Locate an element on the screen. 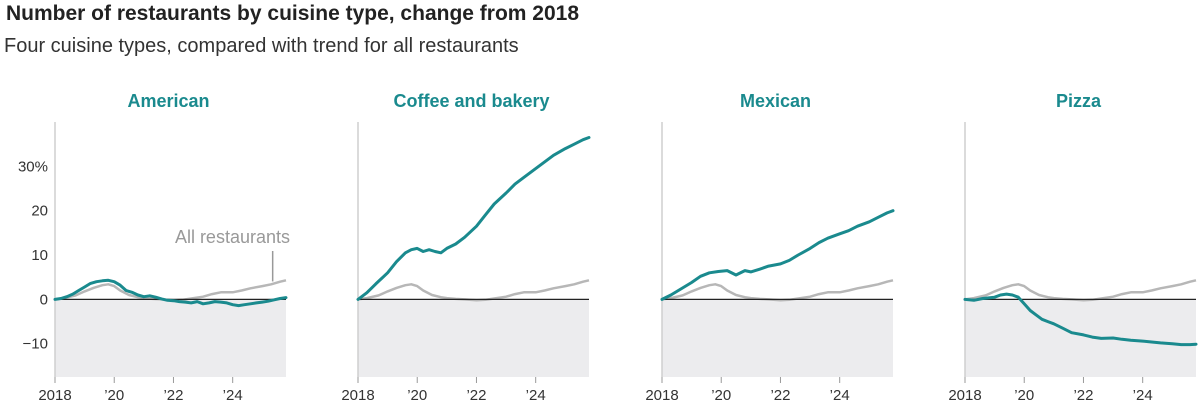  x-tick-label-coffee-and-bakery-2: ’22 is located at coordinates (476, 395).